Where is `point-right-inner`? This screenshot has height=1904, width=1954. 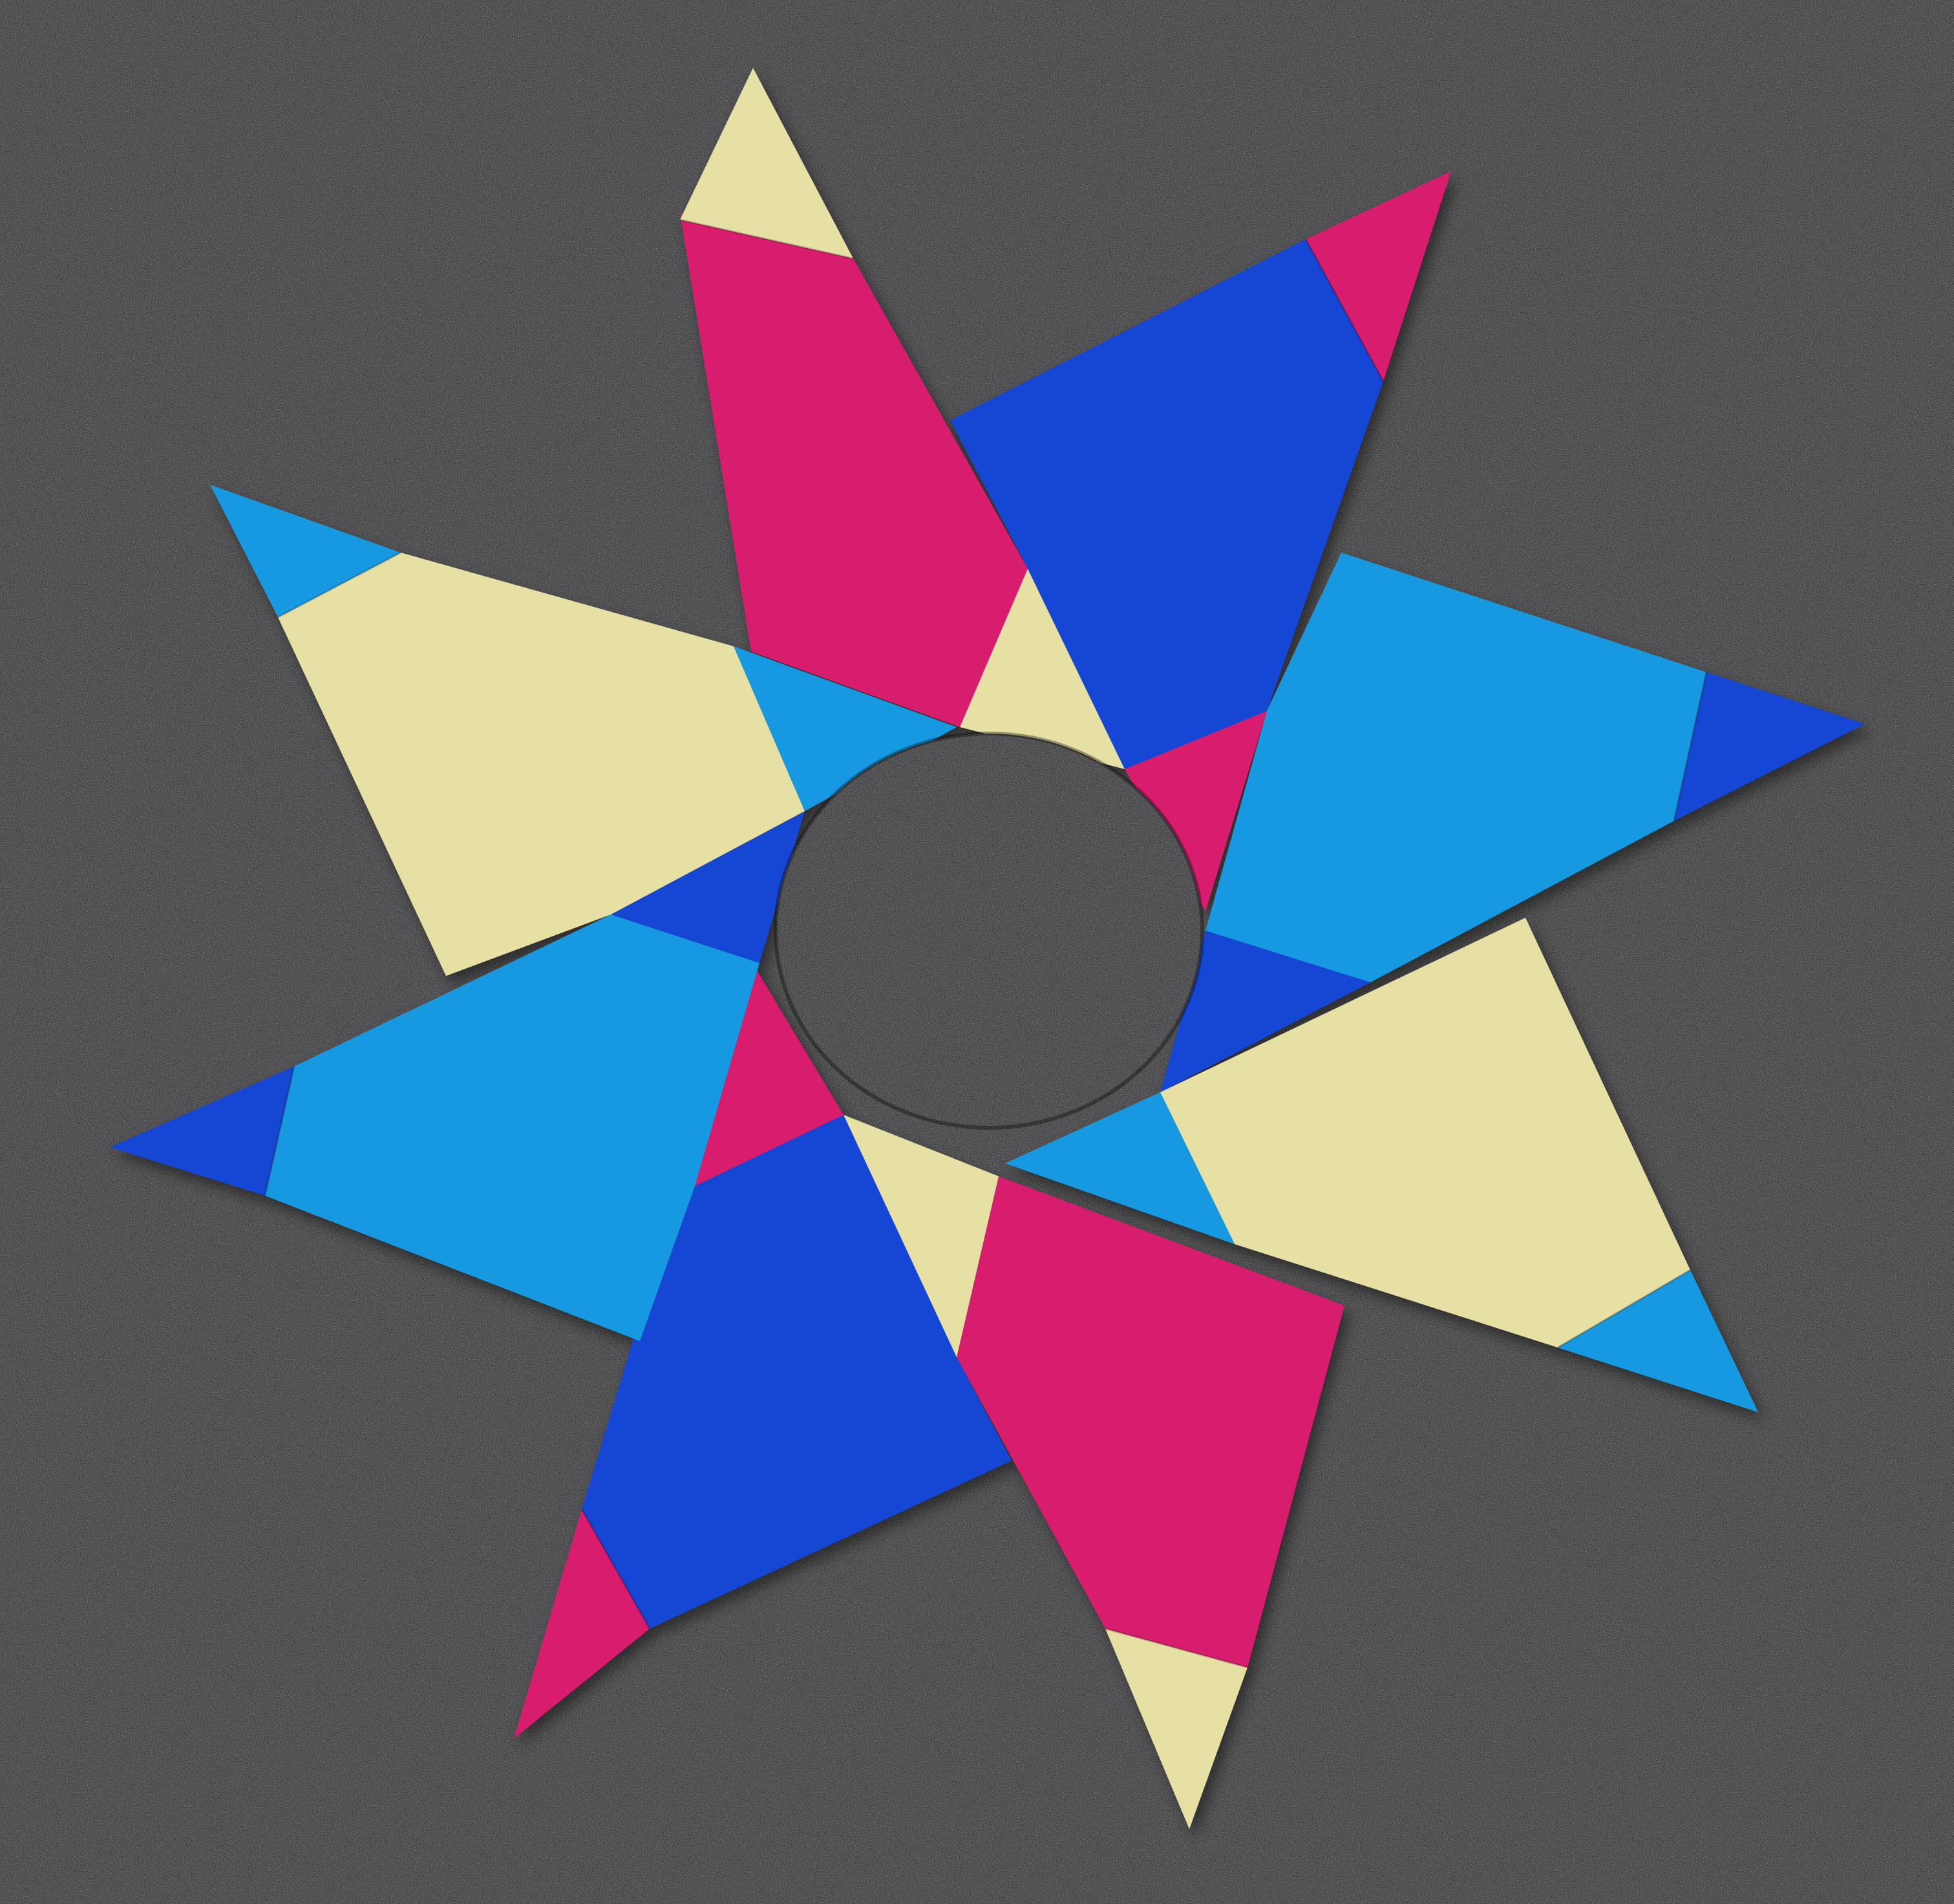 point-right-inner is located at coordinates (1265, 1011).